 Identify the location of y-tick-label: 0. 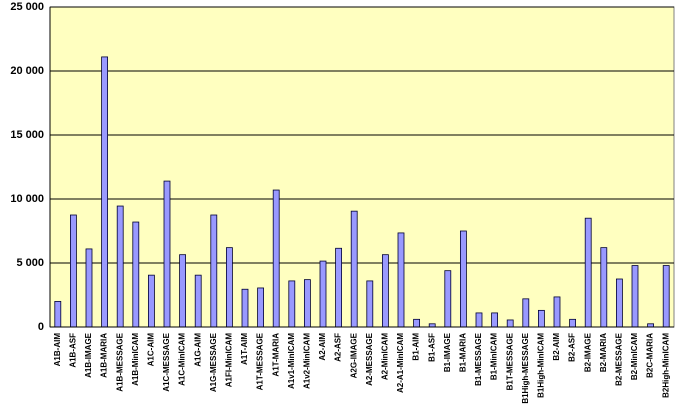
(41, 327).